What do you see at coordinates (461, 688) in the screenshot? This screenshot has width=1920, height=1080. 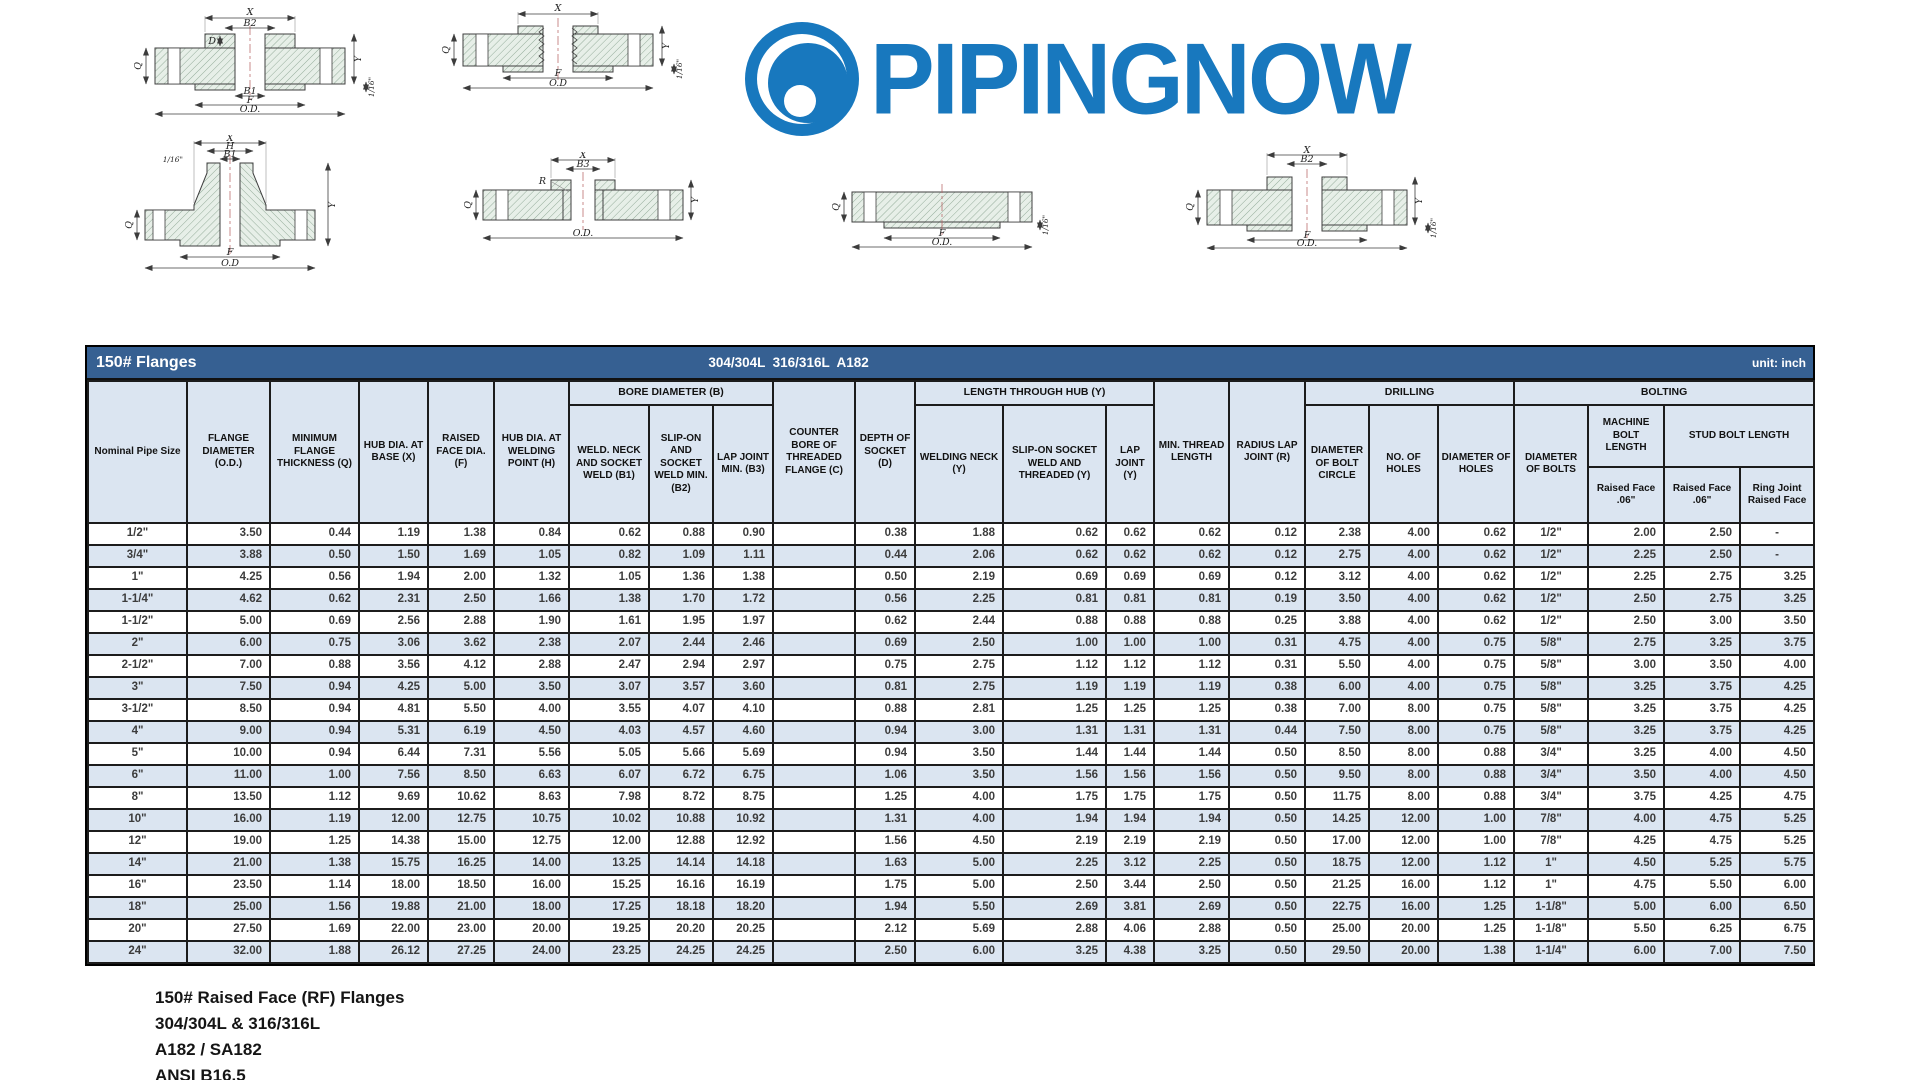 I see `cell: 5.00` at bounding box center [461, 688].